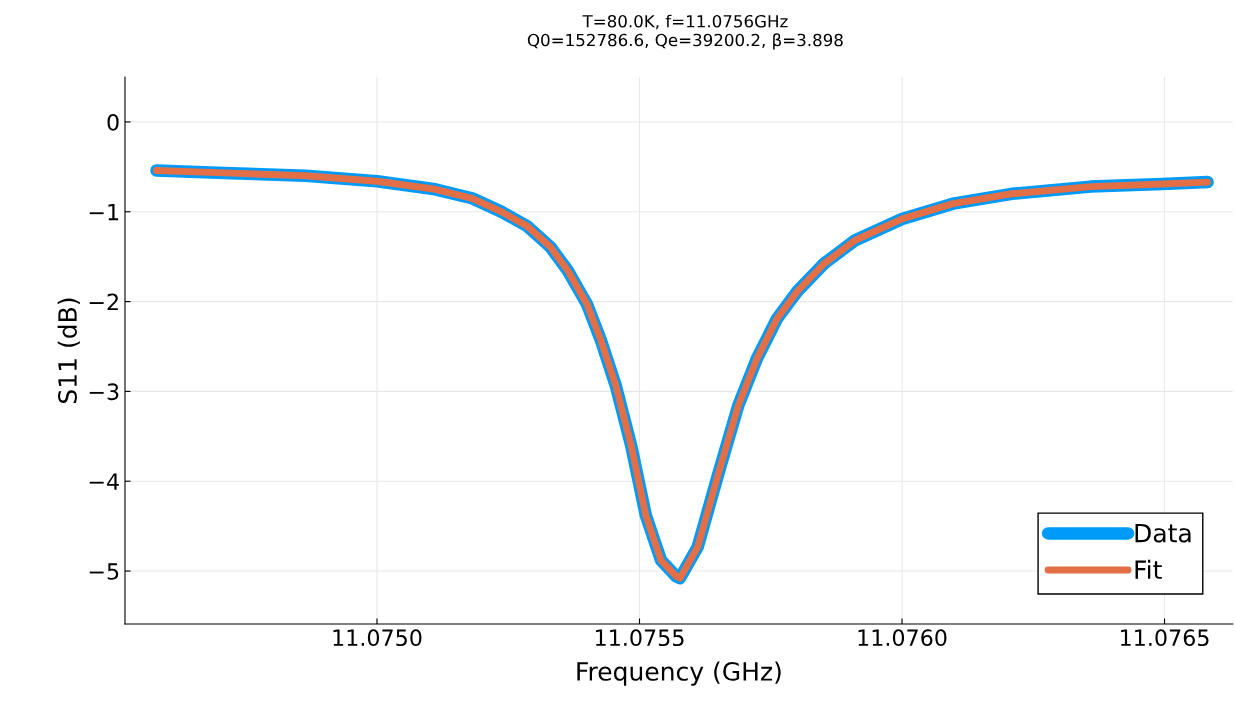  What do you see at coordinates (103, 302) in the screenshot?
I see `y-tick-label: −2` at bounding box center [103, 302].